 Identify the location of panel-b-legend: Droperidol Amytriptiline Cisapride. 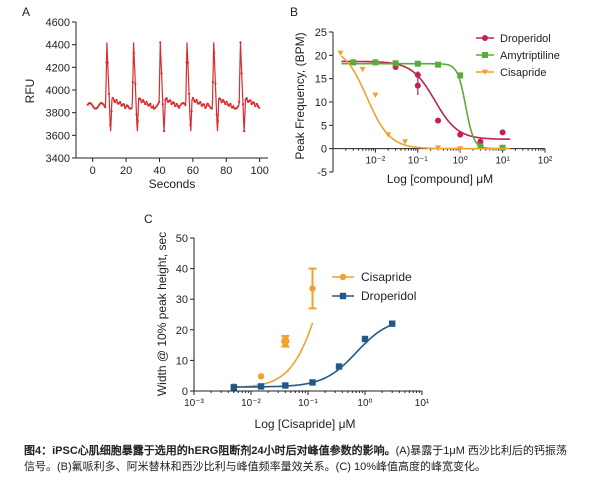
(518, 56).